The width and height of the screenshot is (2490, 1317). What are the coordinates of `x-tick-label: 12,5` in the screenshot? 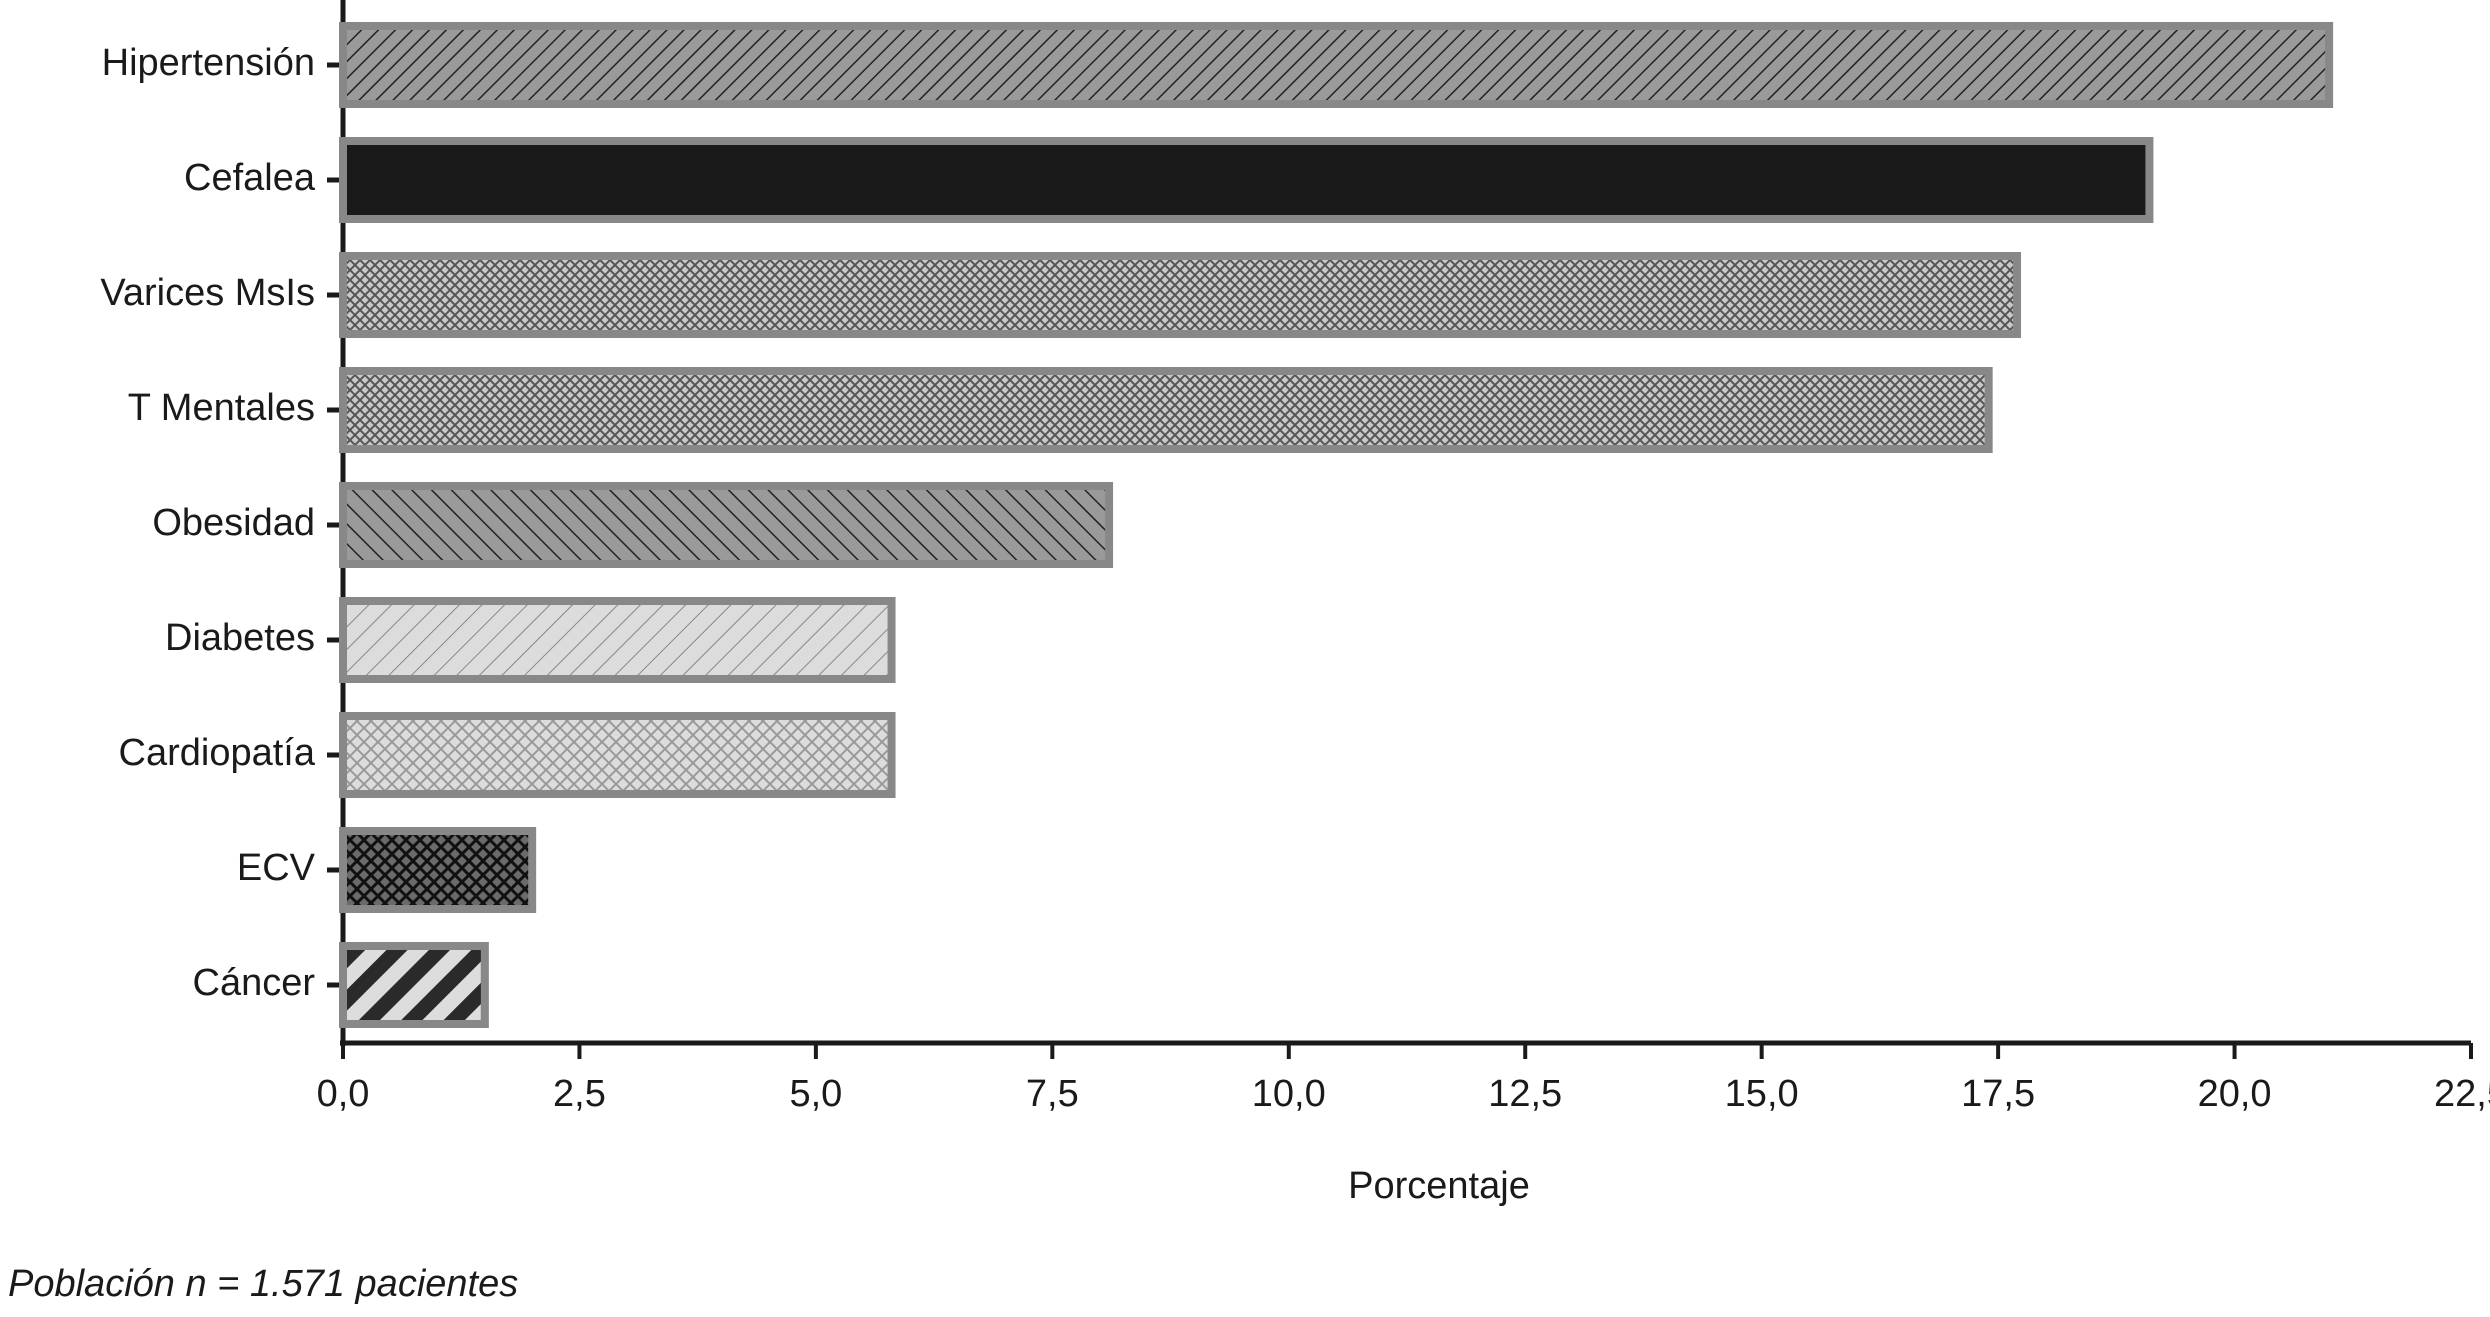 It's located at (1525, 1094).